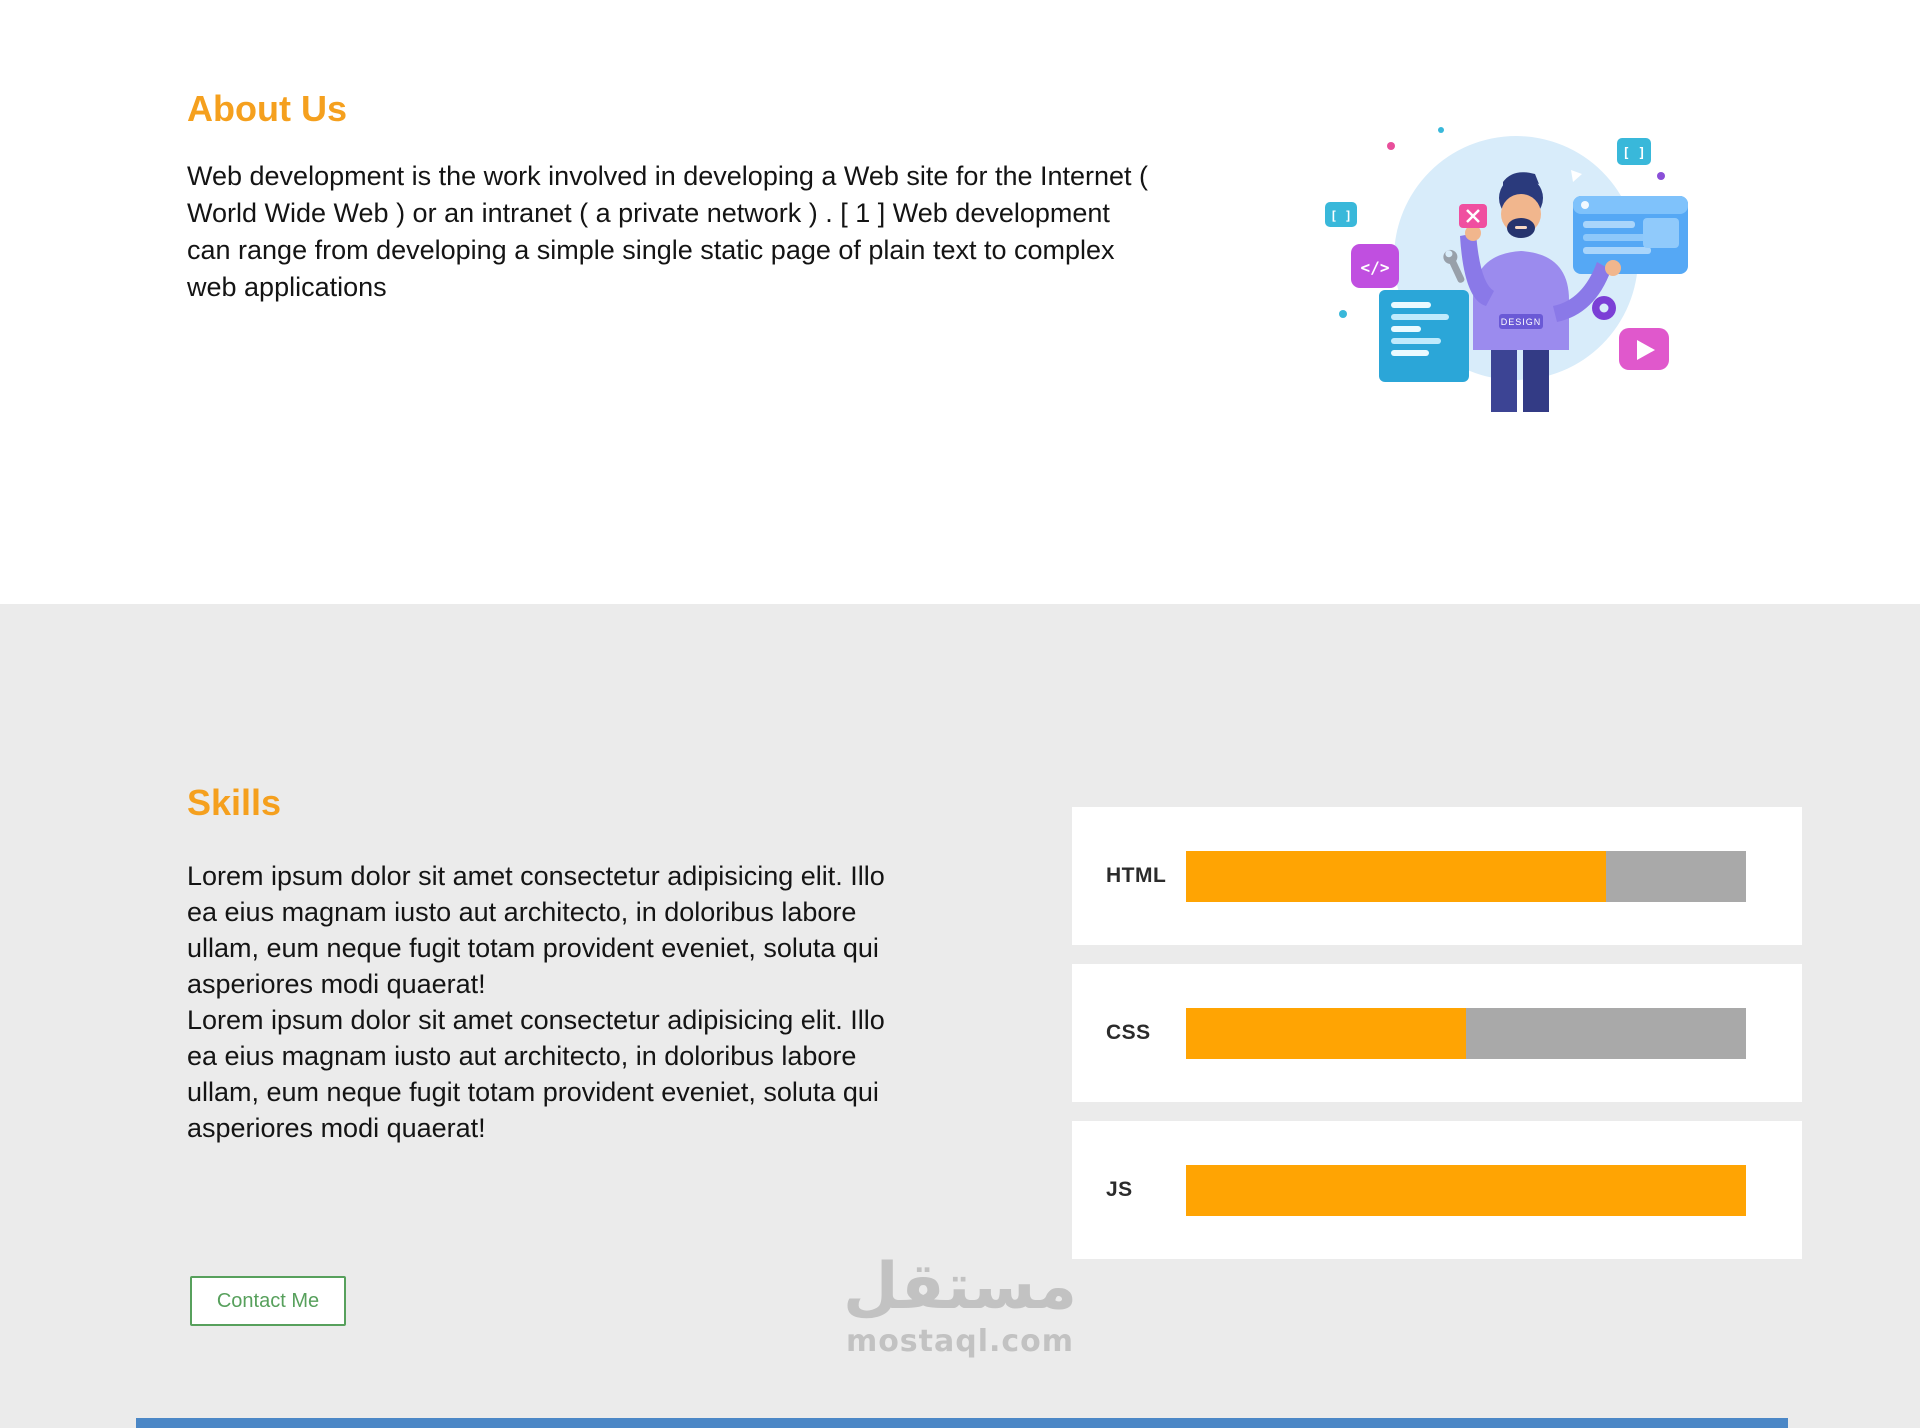 Image resolution: width=1920 pixels, height=1428 pixels. What do you see at coordinates (1119, 1189) in the screenshot?
I see `skill-label-js: JS` at bounding box center [1119, 1189].